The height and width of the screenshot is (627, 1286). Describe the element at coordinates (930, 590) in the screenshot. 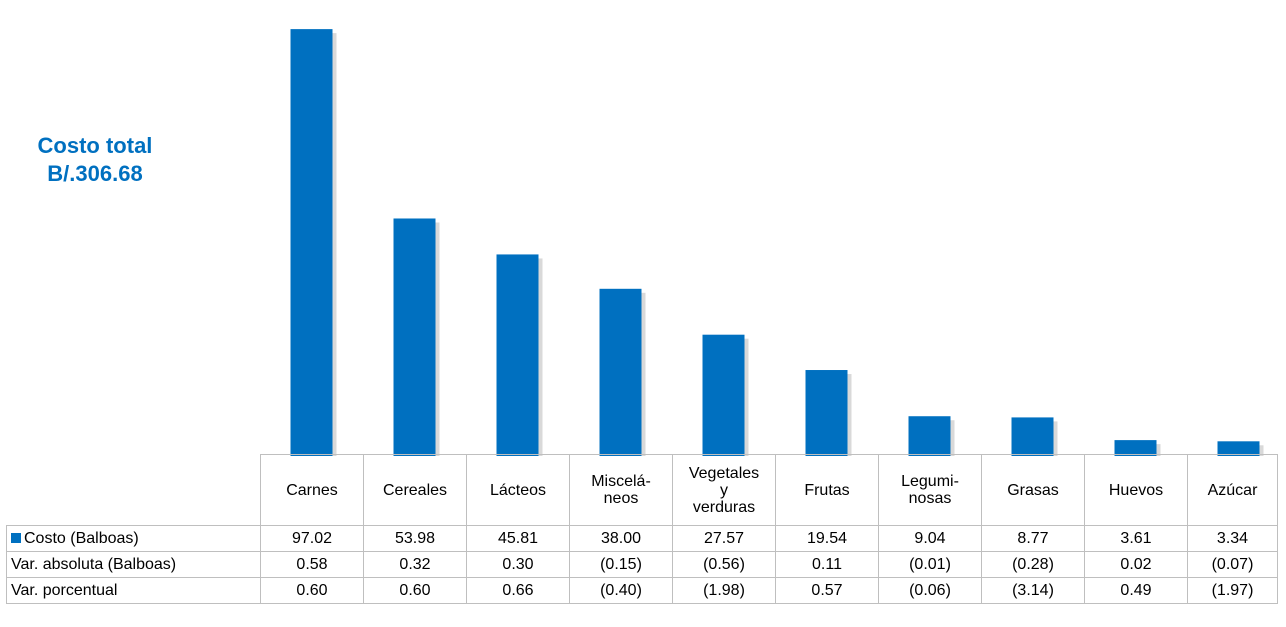

I see `table-cell: (0.06)` at that location.